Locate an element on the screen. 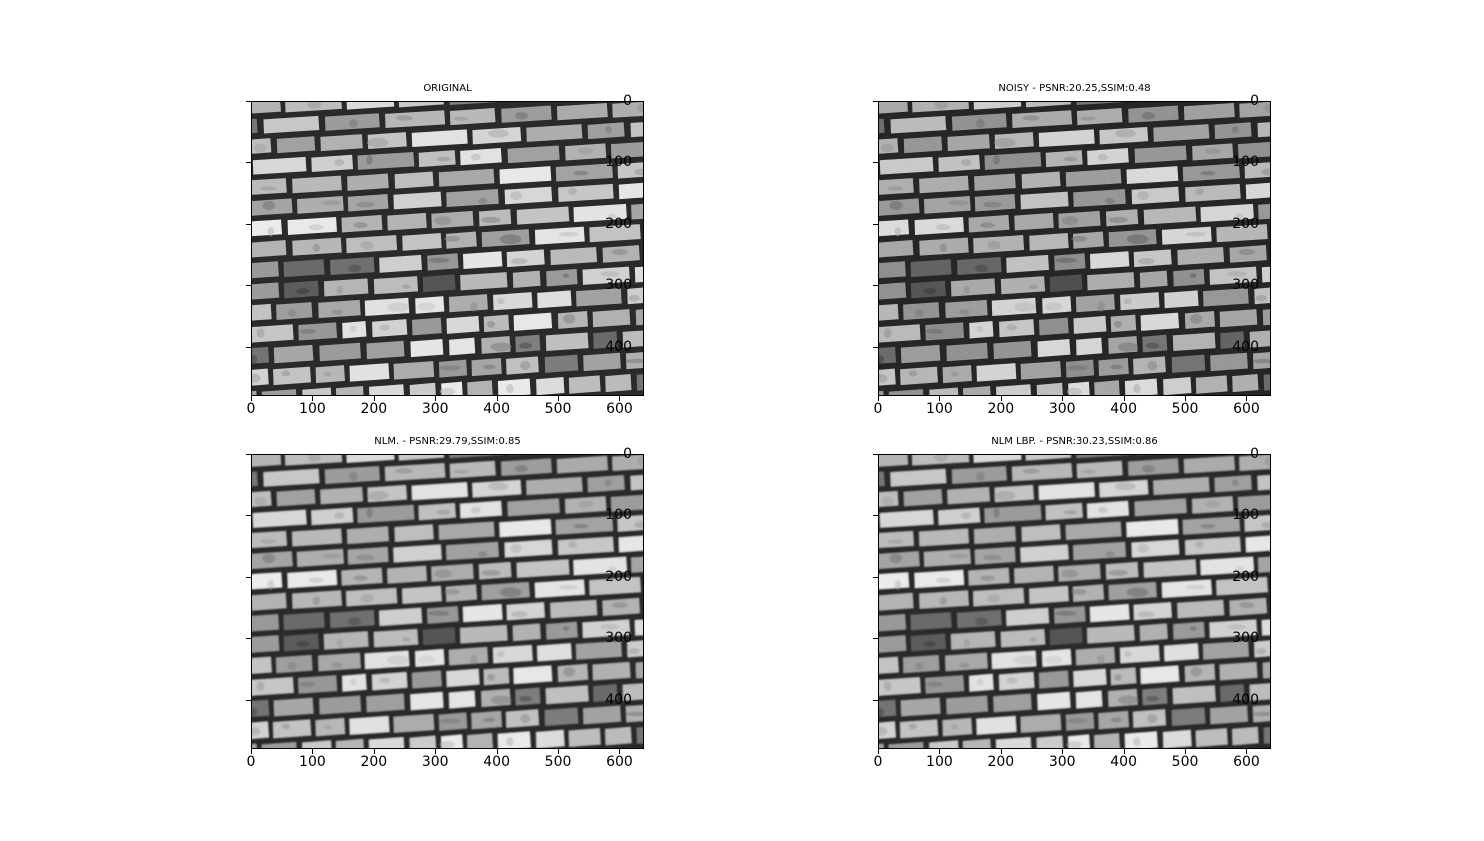 The image size is (1484, 841). panel-title: NLM LBP. - PSNR:30.23,SSIM:0.86 is located at coordinates (1074, 441).